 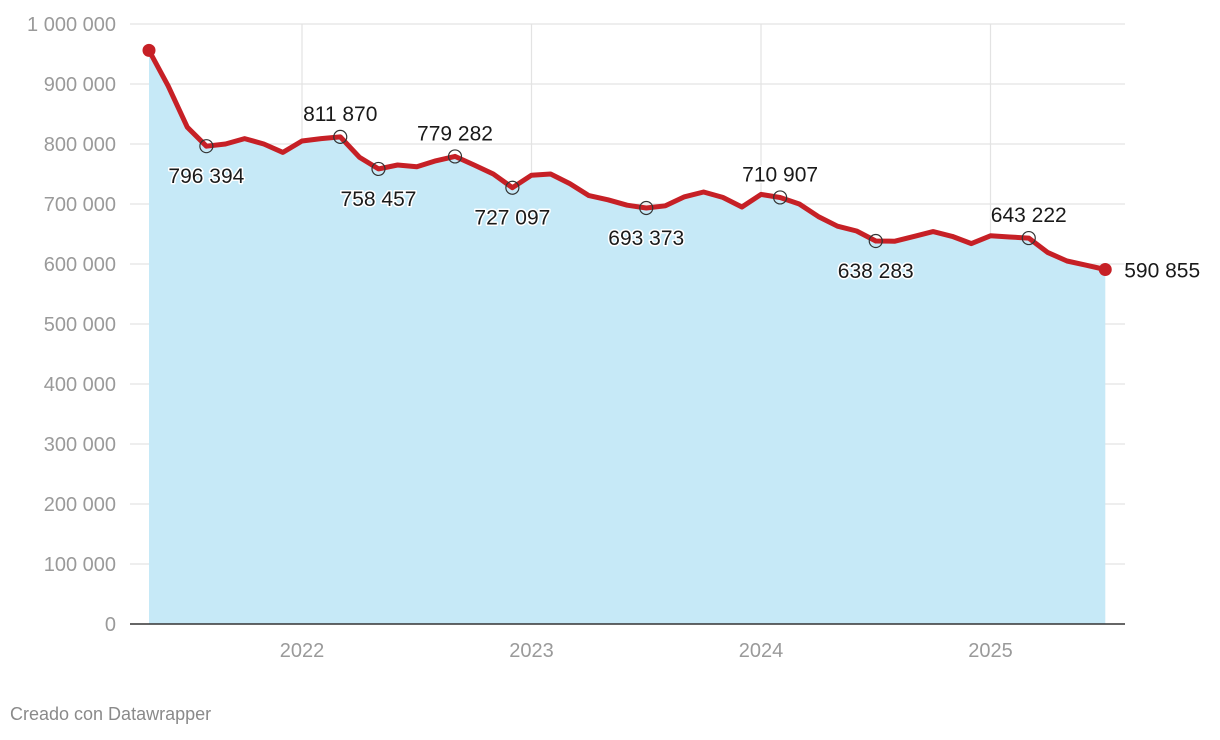 I want to click on y-tick-label: 800 000, so click(x=80, y=145).